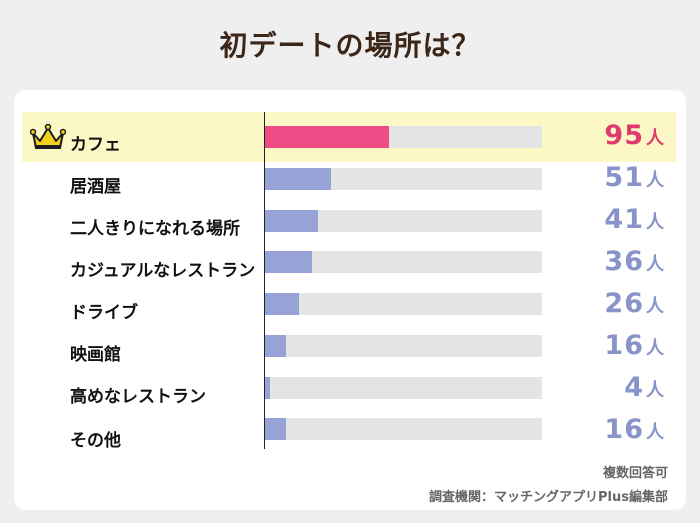 This screenshot has height=523, width=700. Describe the element at coordinates (104, 313) in the screenshot. I see `category-label: ドライブ` at that location.